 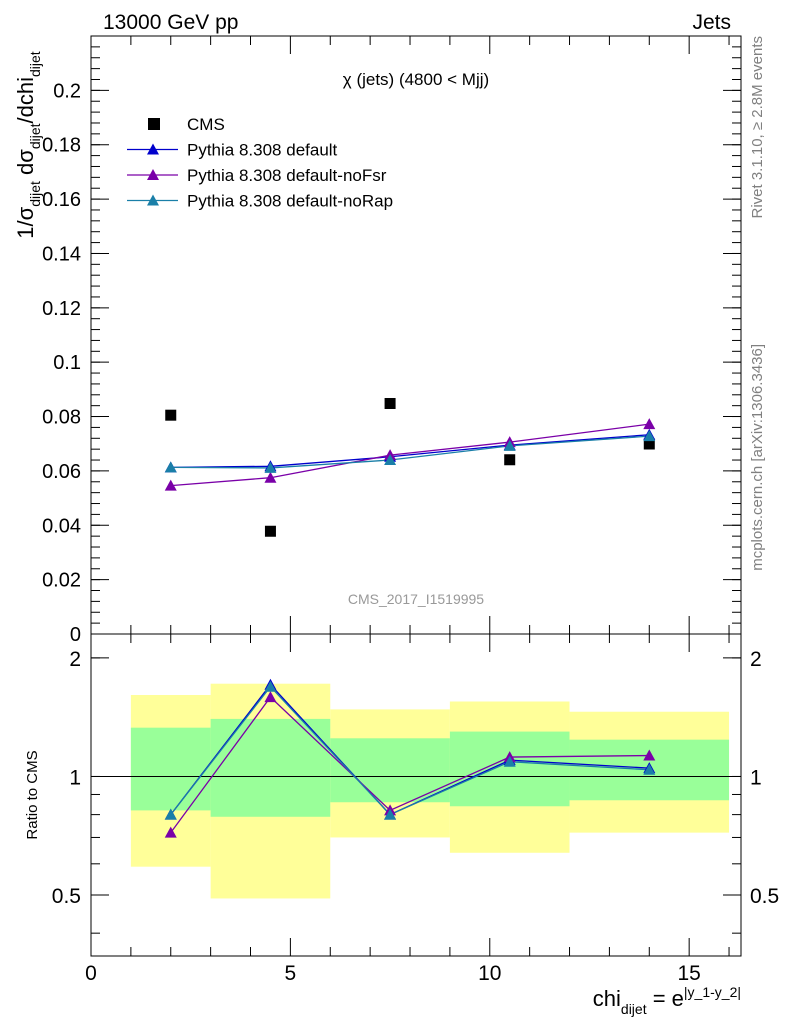 I want to click on header-right: Jets, so click(x=711, y=22).